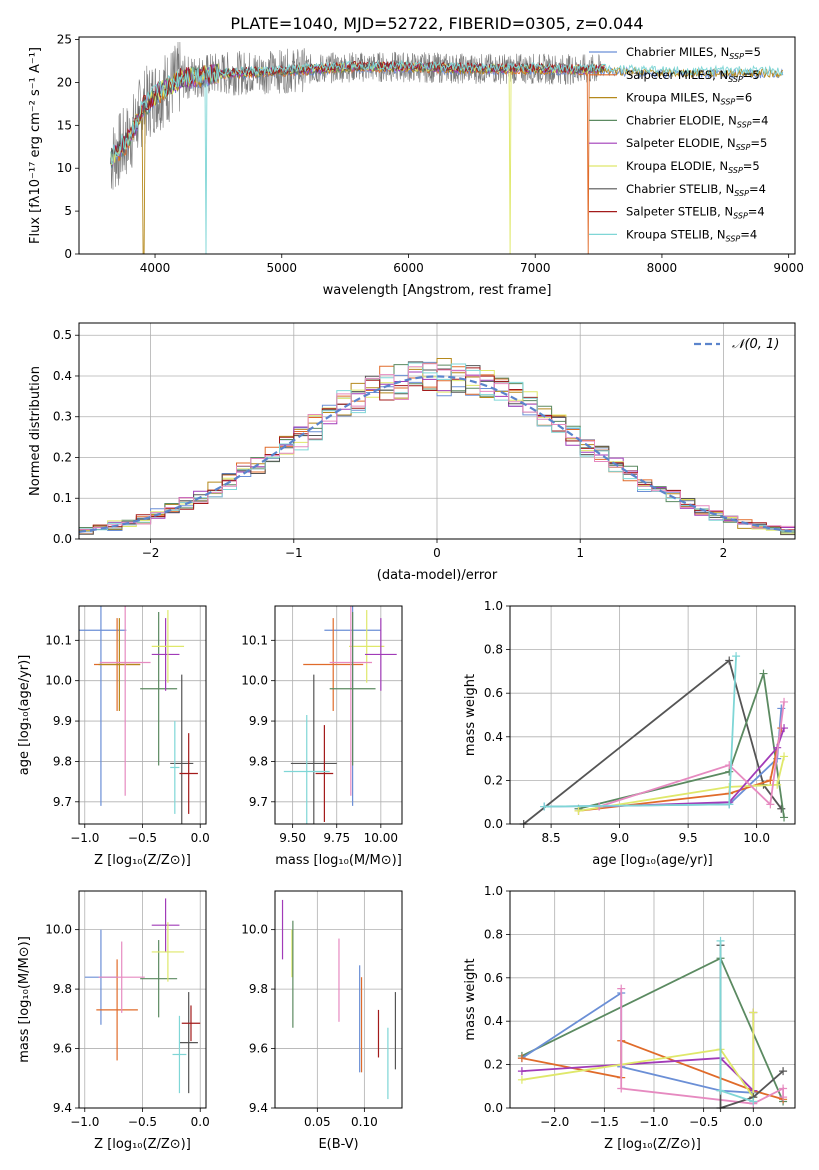 Image resolution: width=819 pixels, height=1170 pixels. I want to click on residuals-plot-area, so click(437, 447).